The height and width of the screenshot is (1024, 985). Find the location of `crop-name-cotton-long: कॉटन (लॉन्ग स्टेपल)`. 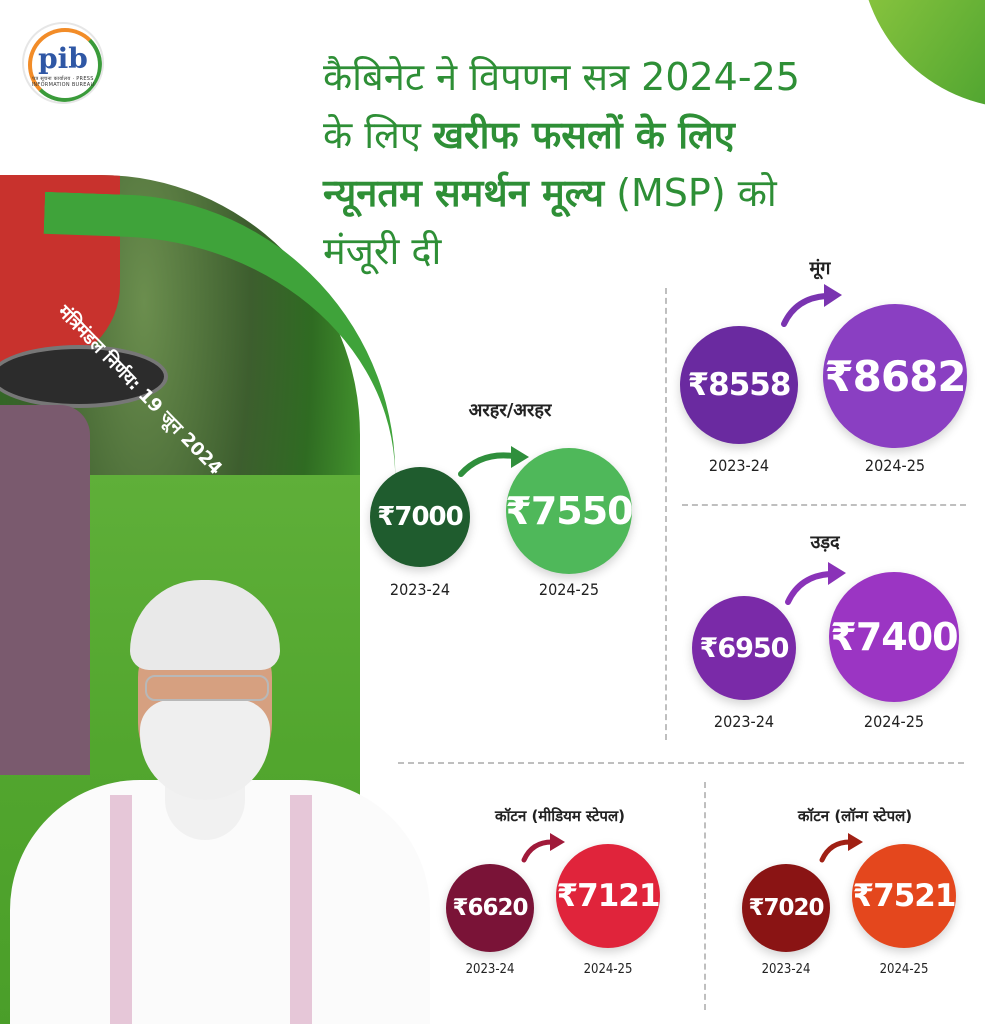

crop-name-cotton-long: कॉटन (लॉन्ग स्टेपल) is located at coordinates (855, 816).